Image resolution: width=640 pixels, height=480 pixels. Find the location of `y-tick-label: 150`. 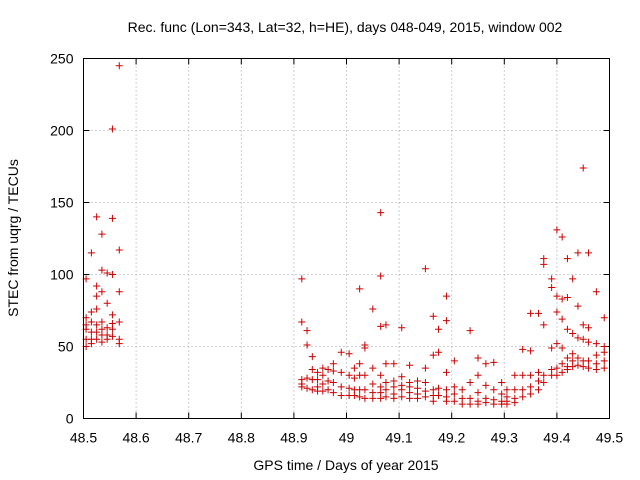

y-tick-label: 150 is located at coordinates (62, 203).